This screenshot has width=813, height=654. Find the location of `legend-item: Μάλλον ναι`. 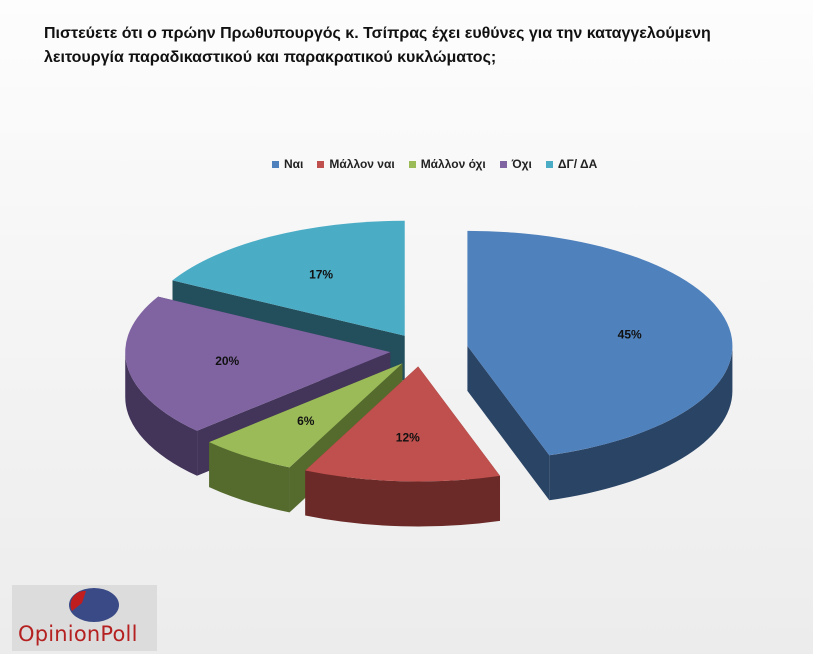

legend-item: Μάλλον ναι is located at coordinates (356, 164).